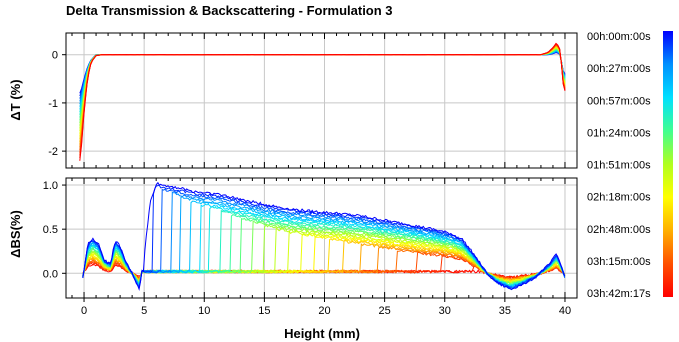 Image resolution: width=679 pixels, height=342 pixels. Describe the element at coordinates (445, 311) in the screenshot. I see `x-tick-label: 30` at that location.